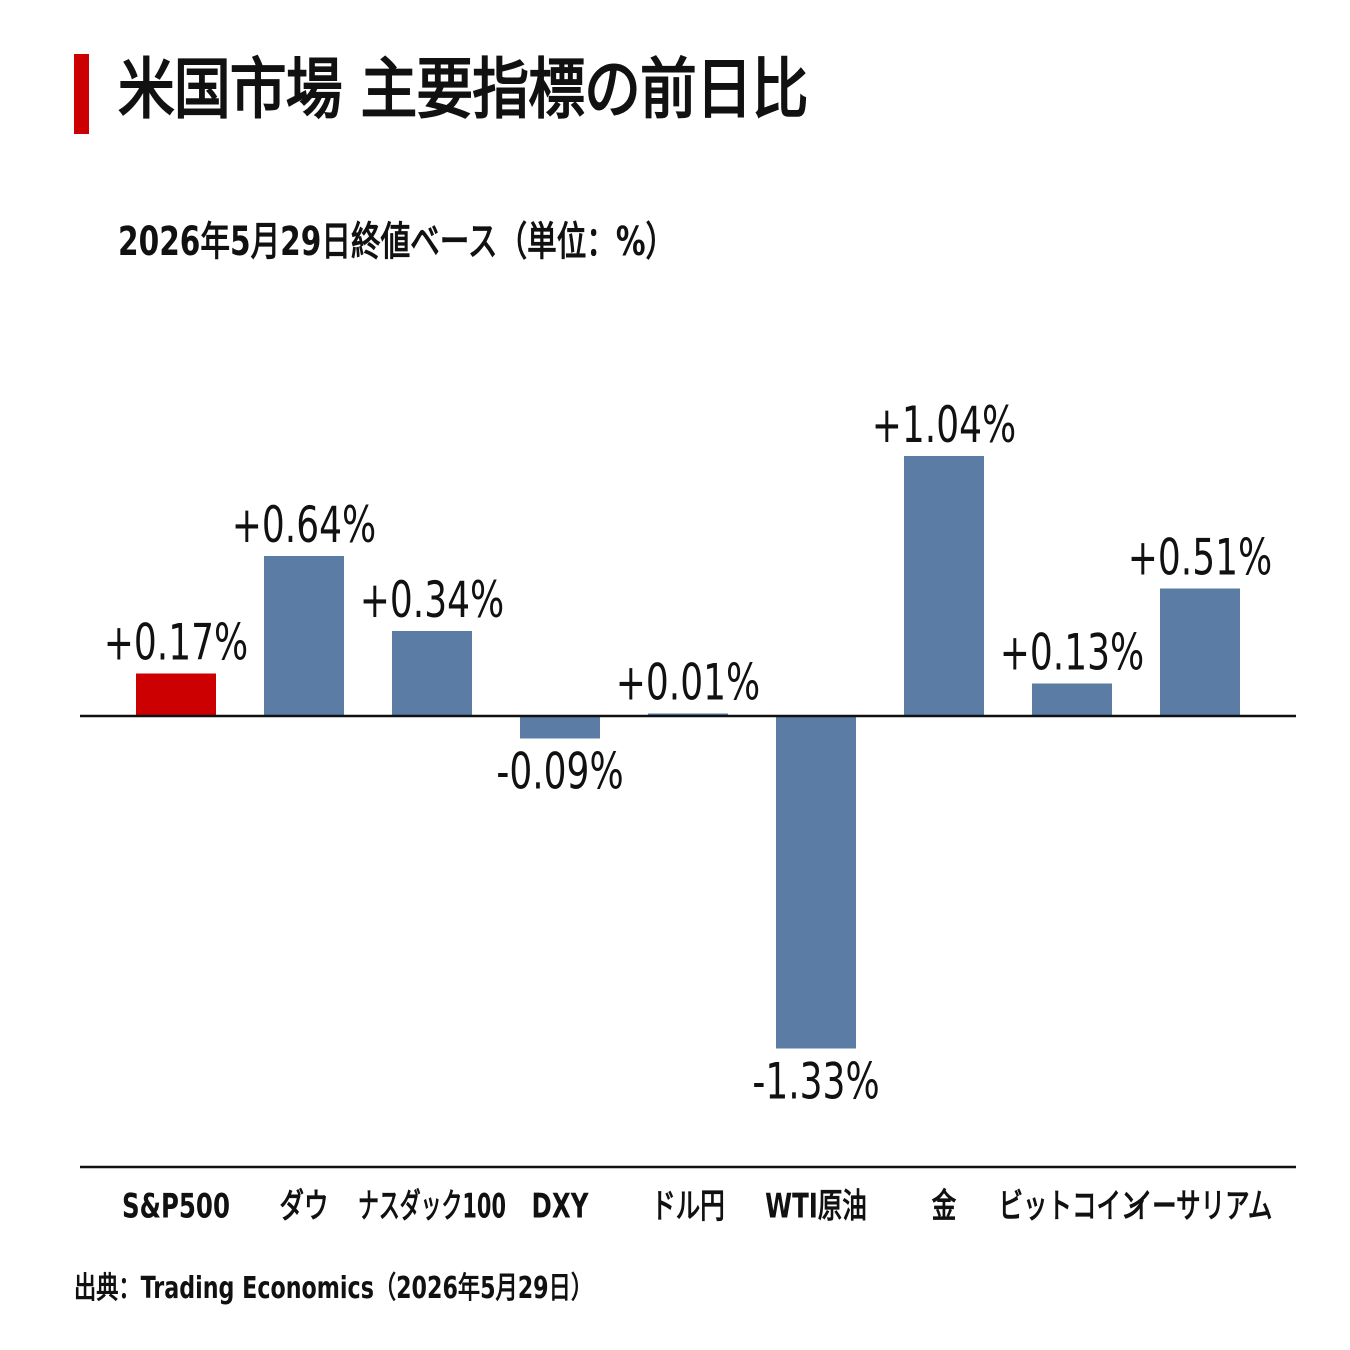 The image size is (1350, 1350). What do you see at coordinates (432, 600) in the screenshot?
I see `value-label-2: +0.34%` at bounding box center [432, 600].